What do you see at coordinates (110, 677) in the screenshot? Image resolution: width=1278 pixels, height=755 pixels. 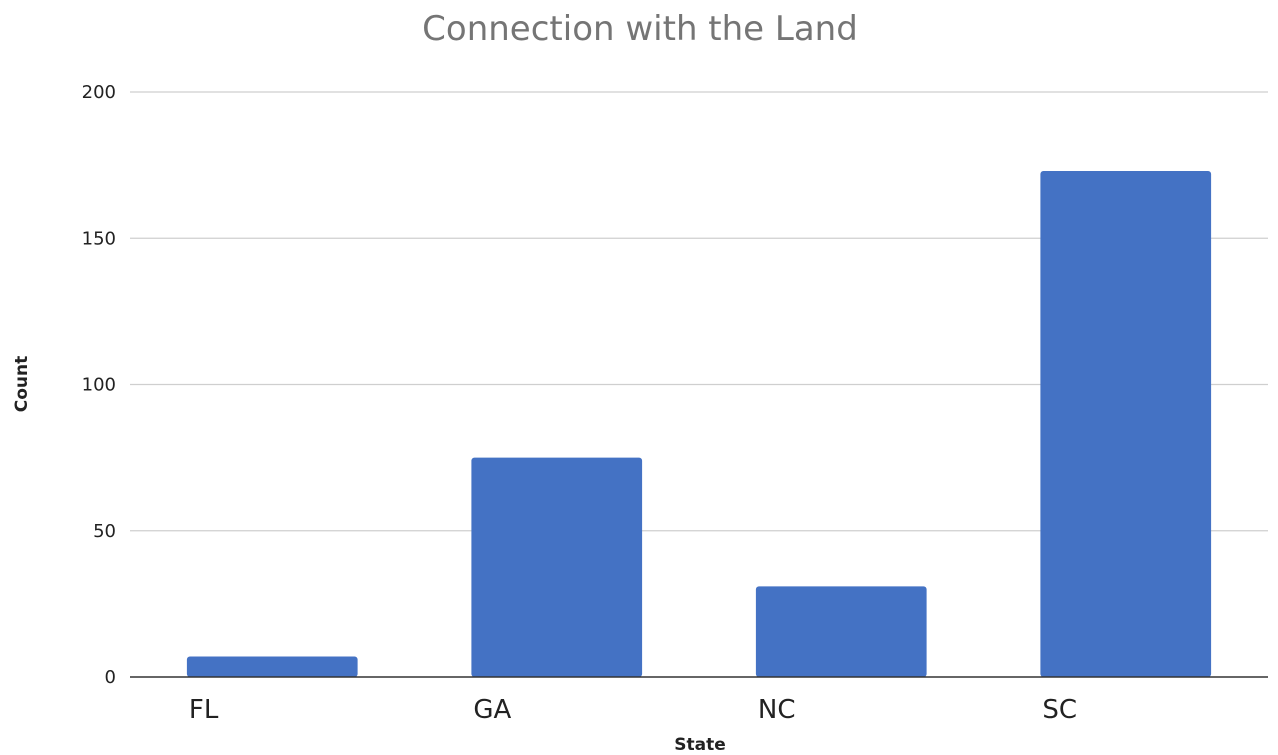 I see `y-tick-label: 0` at bounding box center [110, 677].